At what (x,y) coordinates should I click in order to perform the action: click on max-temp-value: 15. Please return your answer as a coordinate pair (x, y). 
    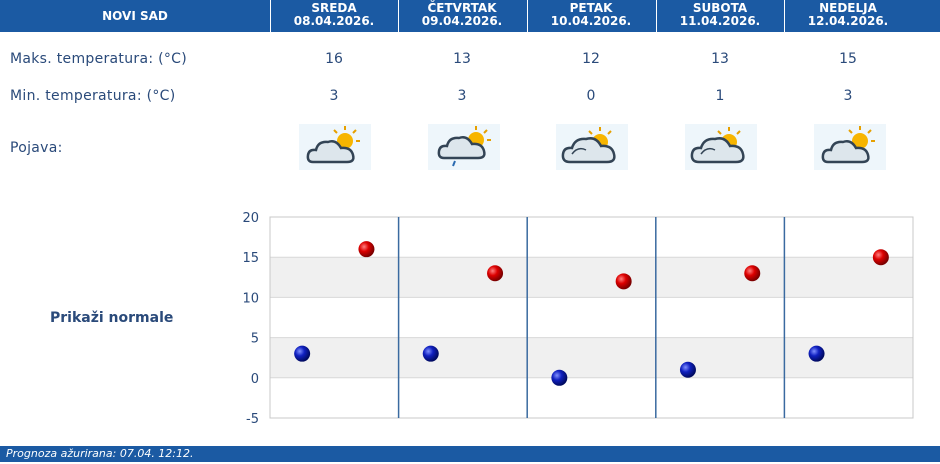
    Looking at the image, I should click on (848, 59).